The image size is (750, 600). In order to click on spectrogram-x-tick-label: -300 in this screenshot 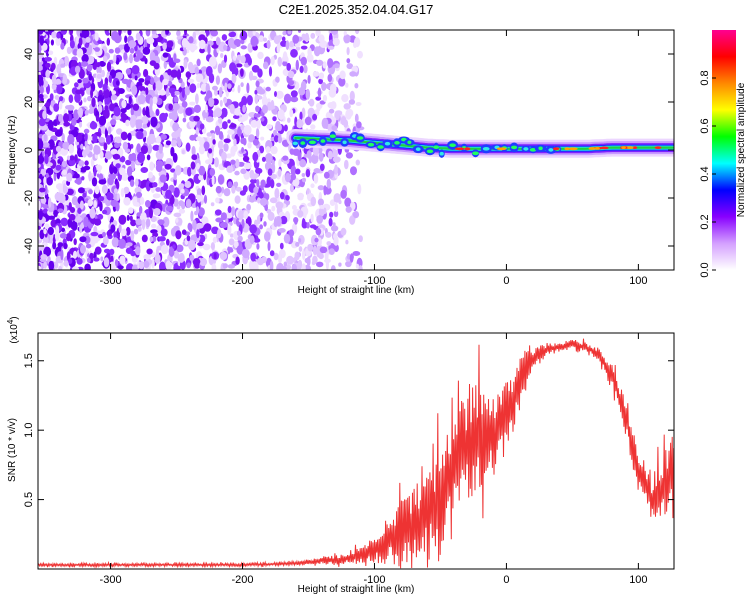, I will do `click(111, 281)`.